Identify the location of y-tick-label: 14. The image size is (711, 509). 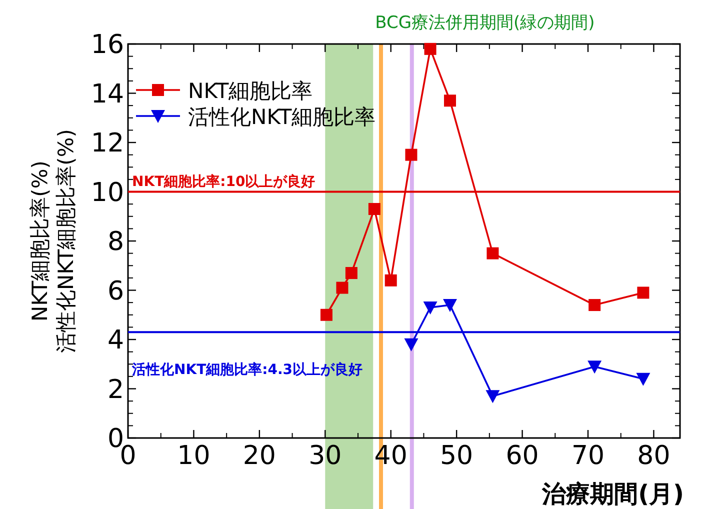
(107, 94).